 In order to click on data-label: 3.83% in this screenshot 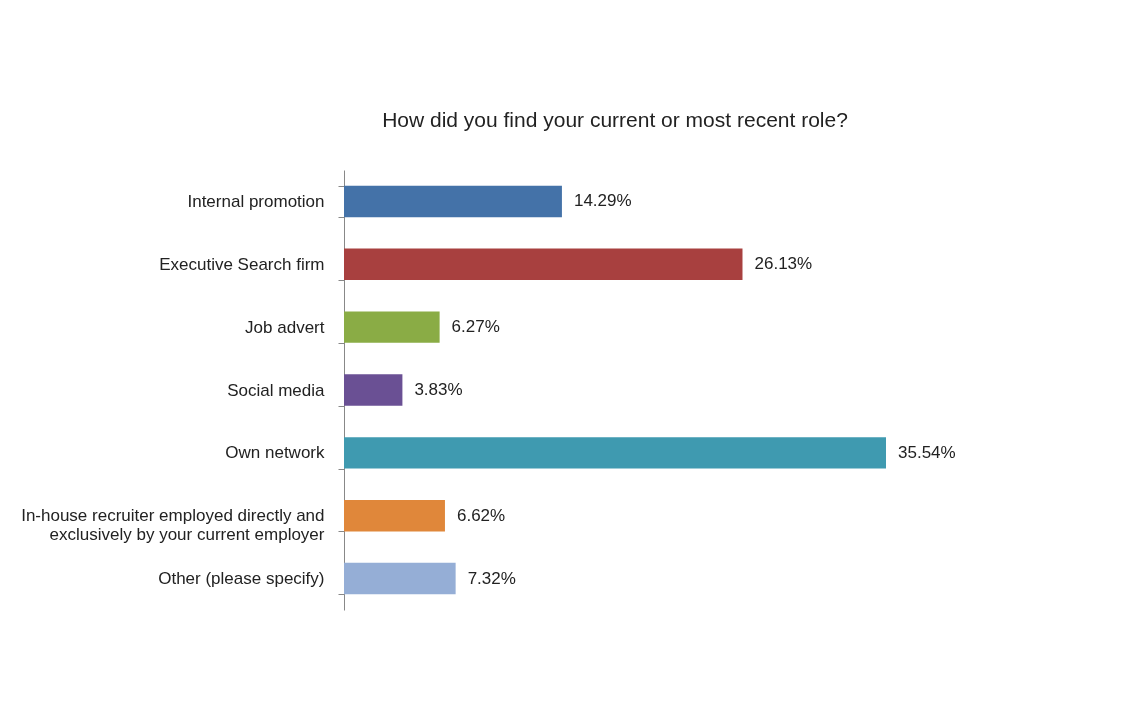, I will do `click(438, 389)`.